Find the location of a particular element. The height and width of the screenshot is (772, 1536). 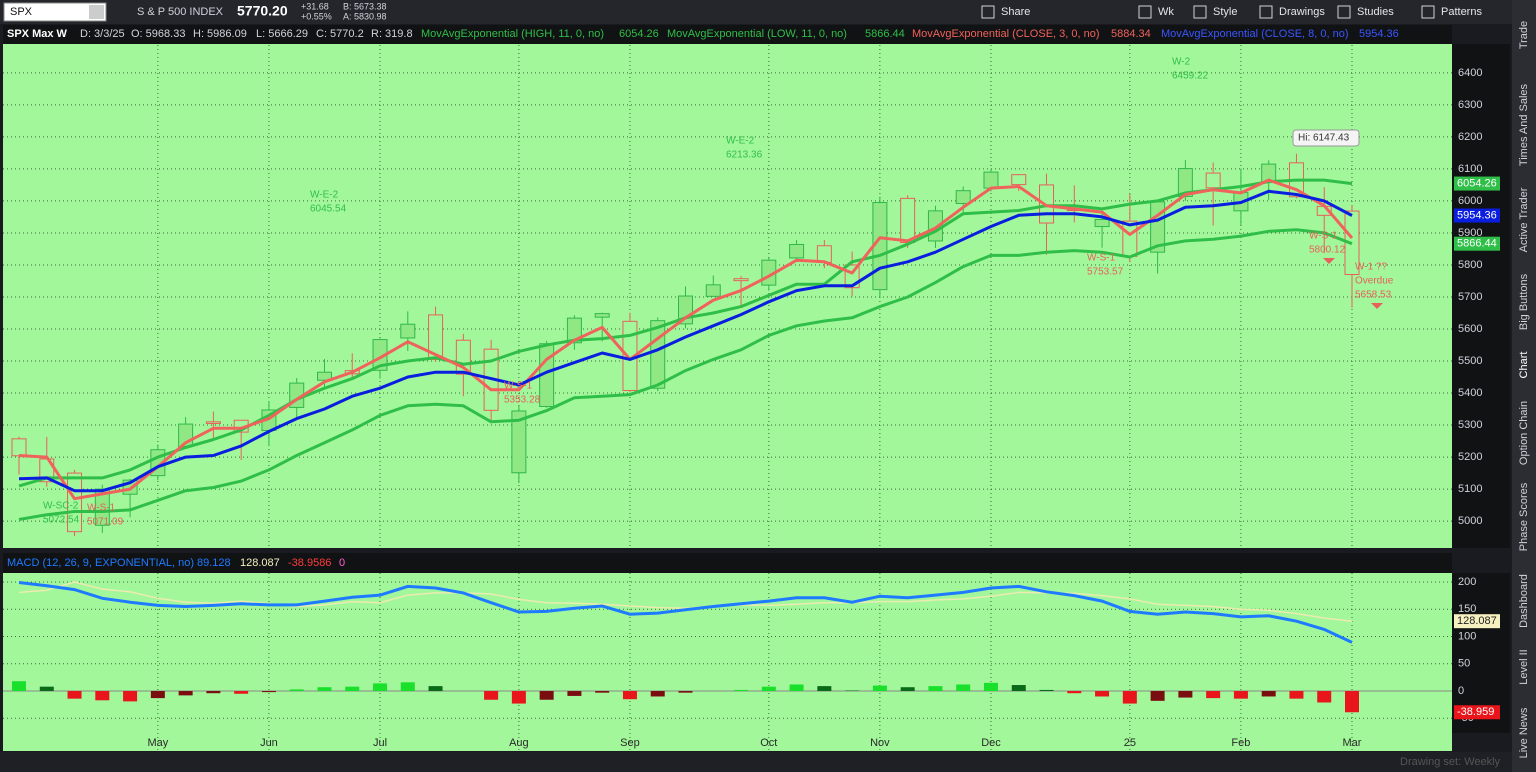

y-tick-label: 5100 is located at coordinates (1470, 489).